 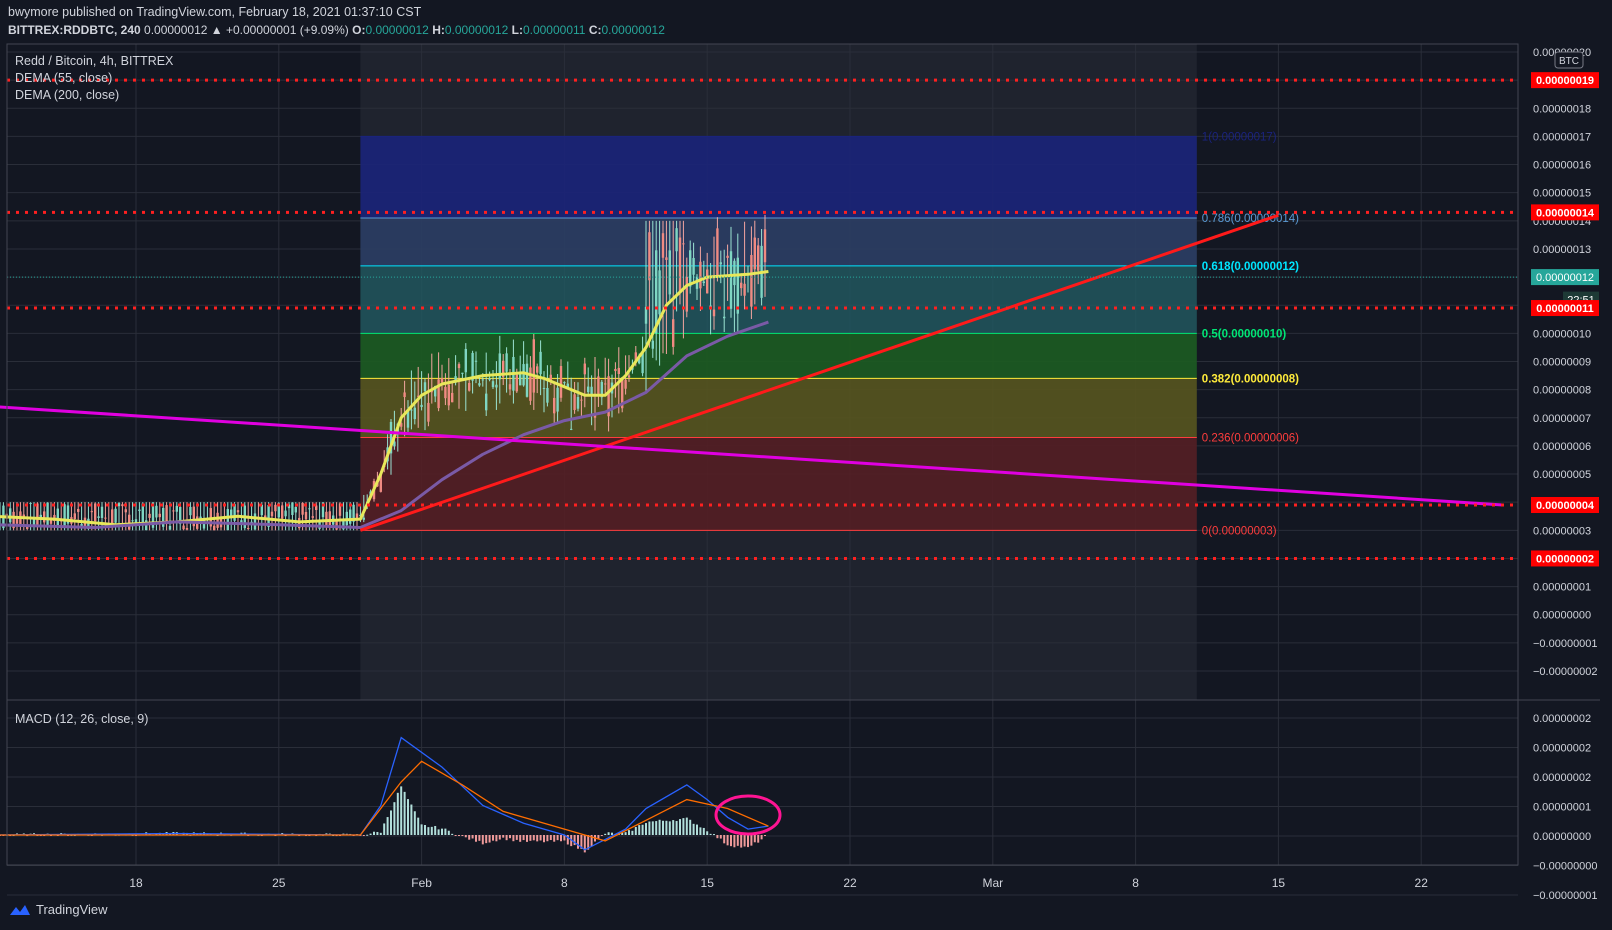 I want to click on legend-dema200: DEMA (200, close), so click(x=67, y=95).